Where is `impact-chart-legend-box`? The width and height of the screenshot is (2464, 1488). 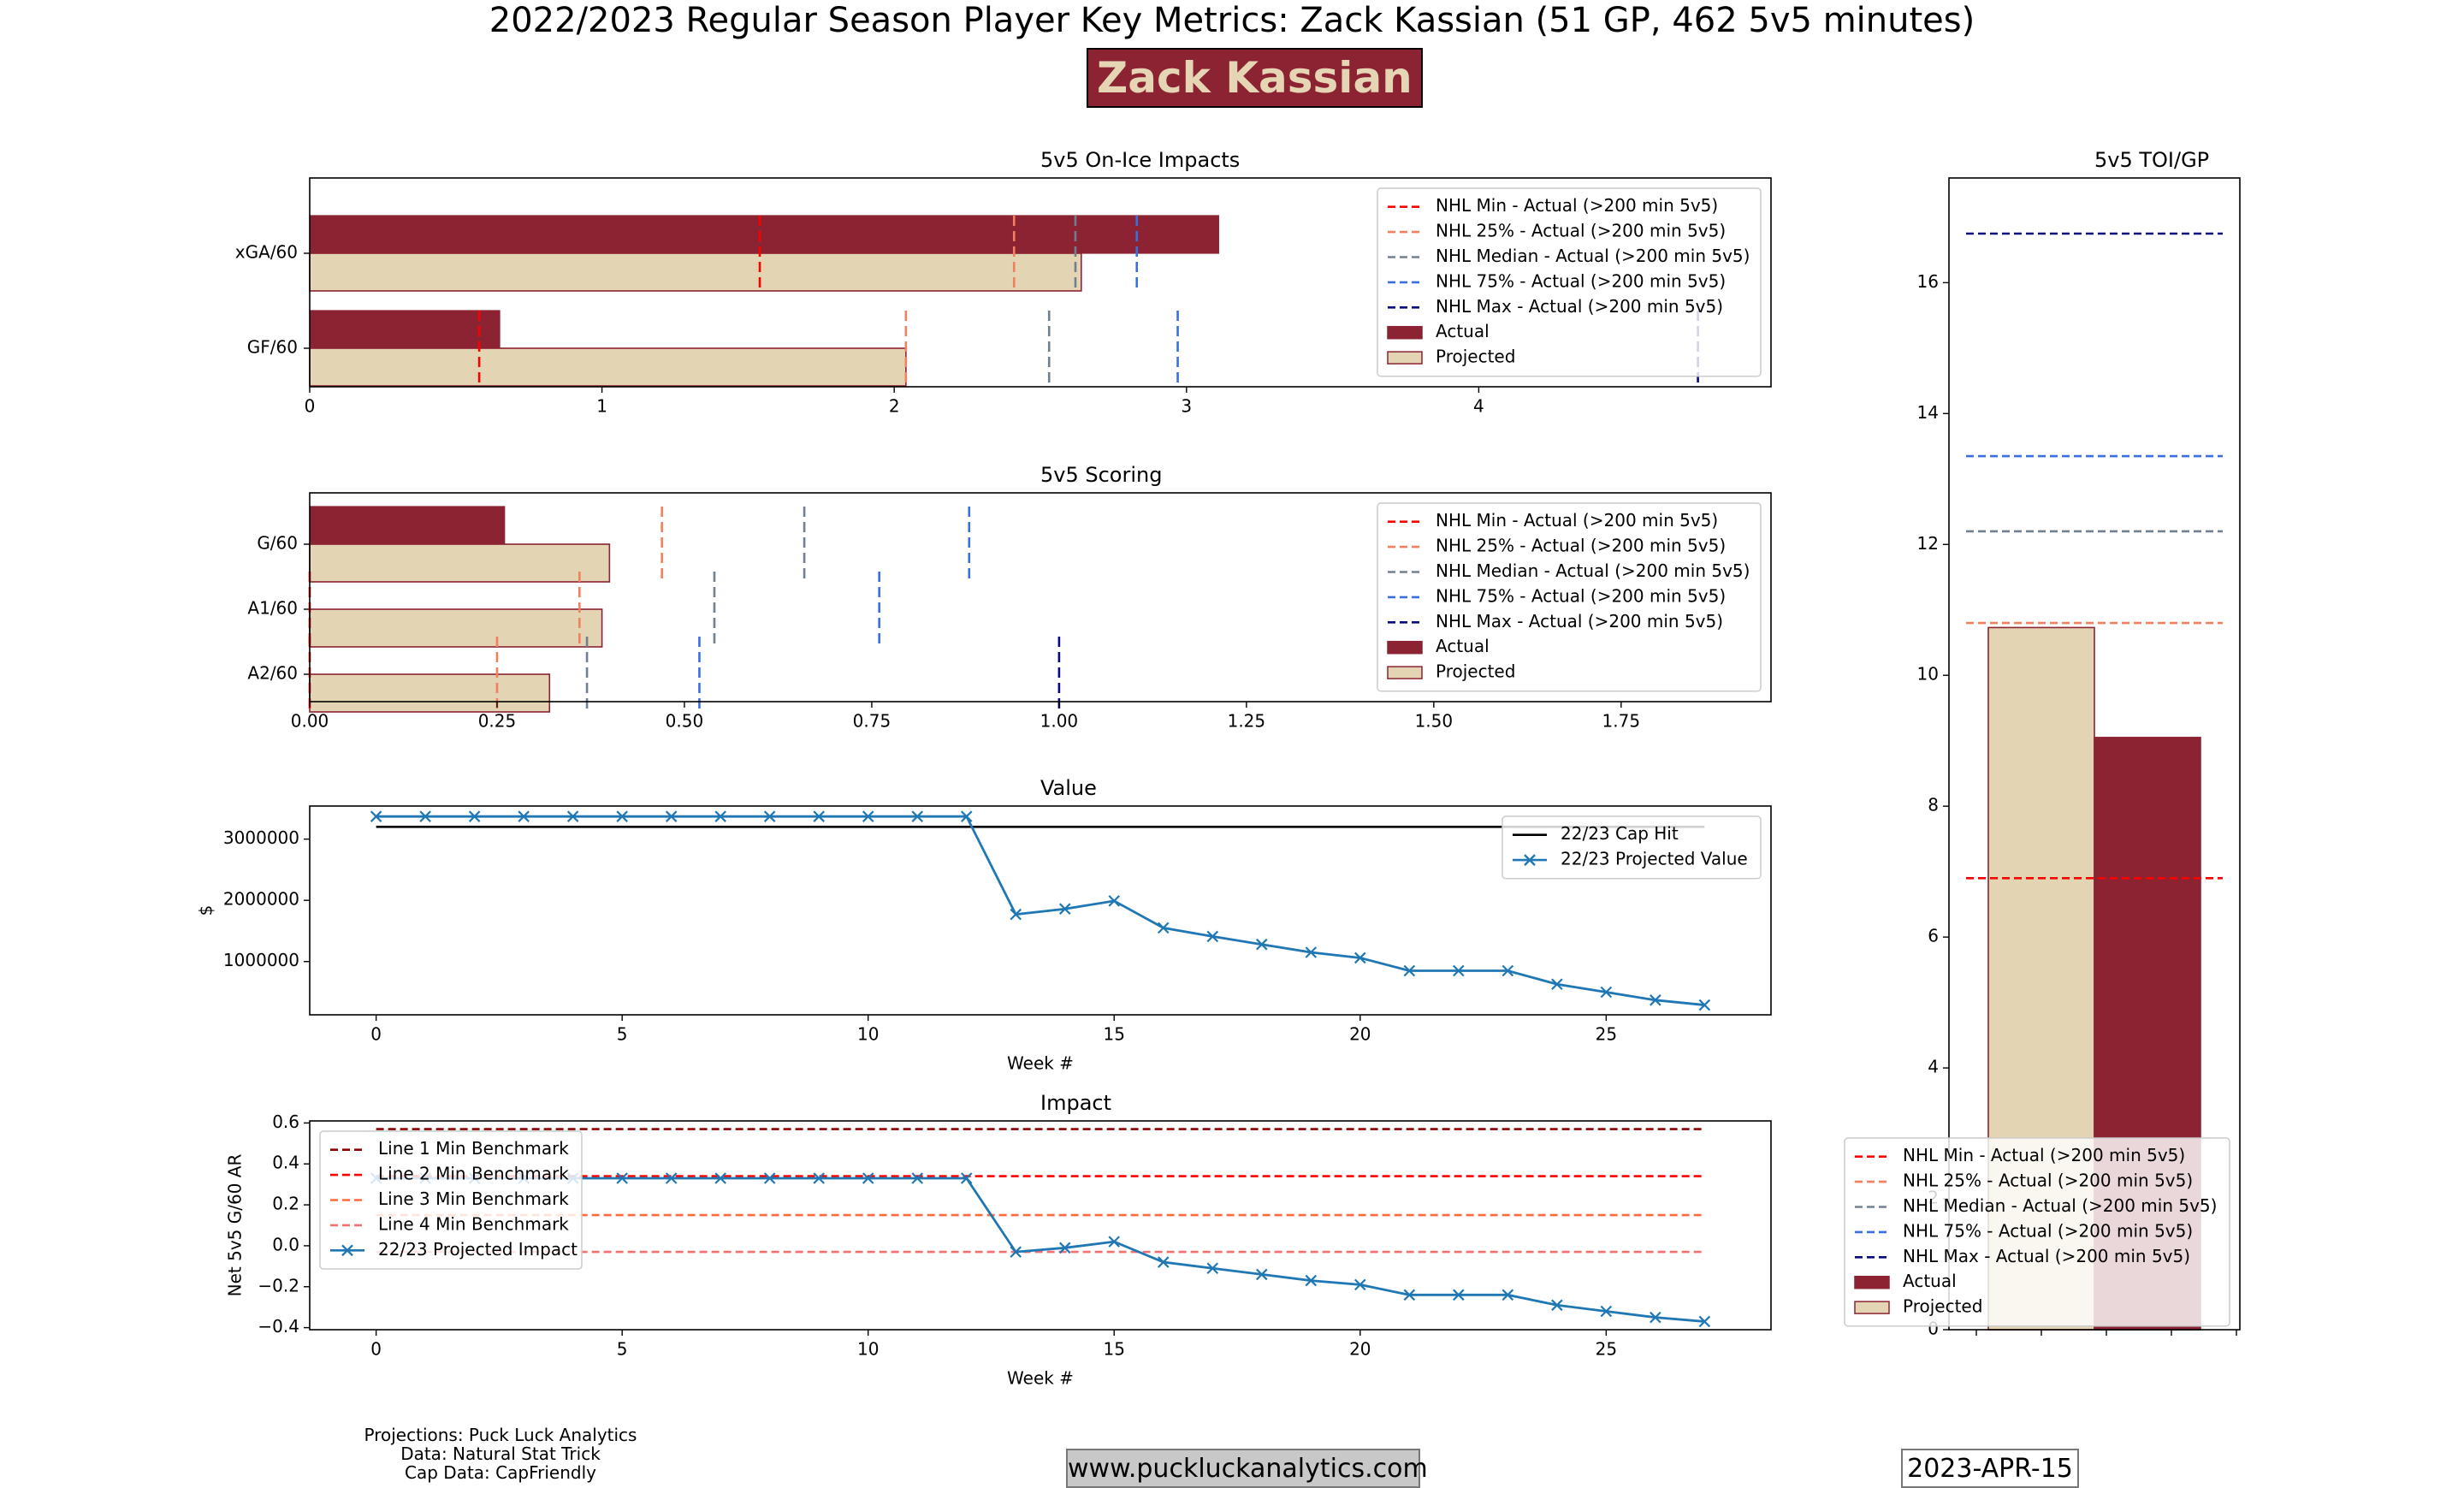 impact-chart-legend-box is located at coordinates (451, 1200).